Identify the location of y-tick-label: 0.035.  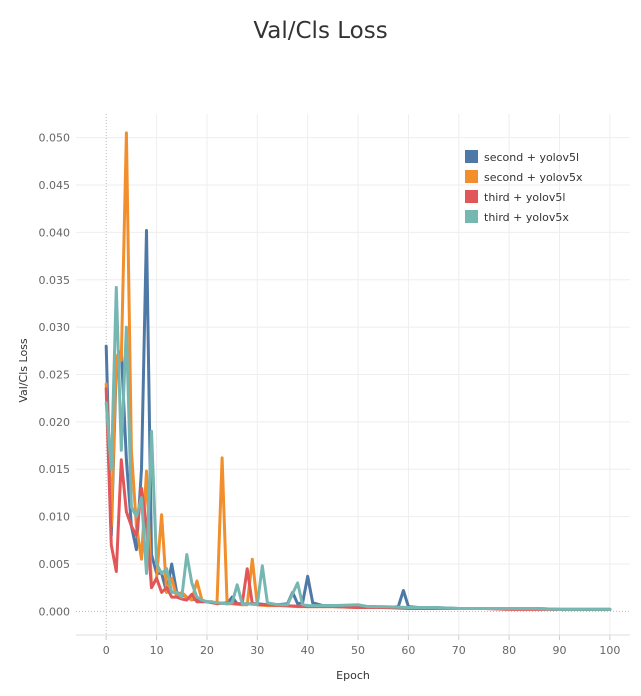
(55, 280).